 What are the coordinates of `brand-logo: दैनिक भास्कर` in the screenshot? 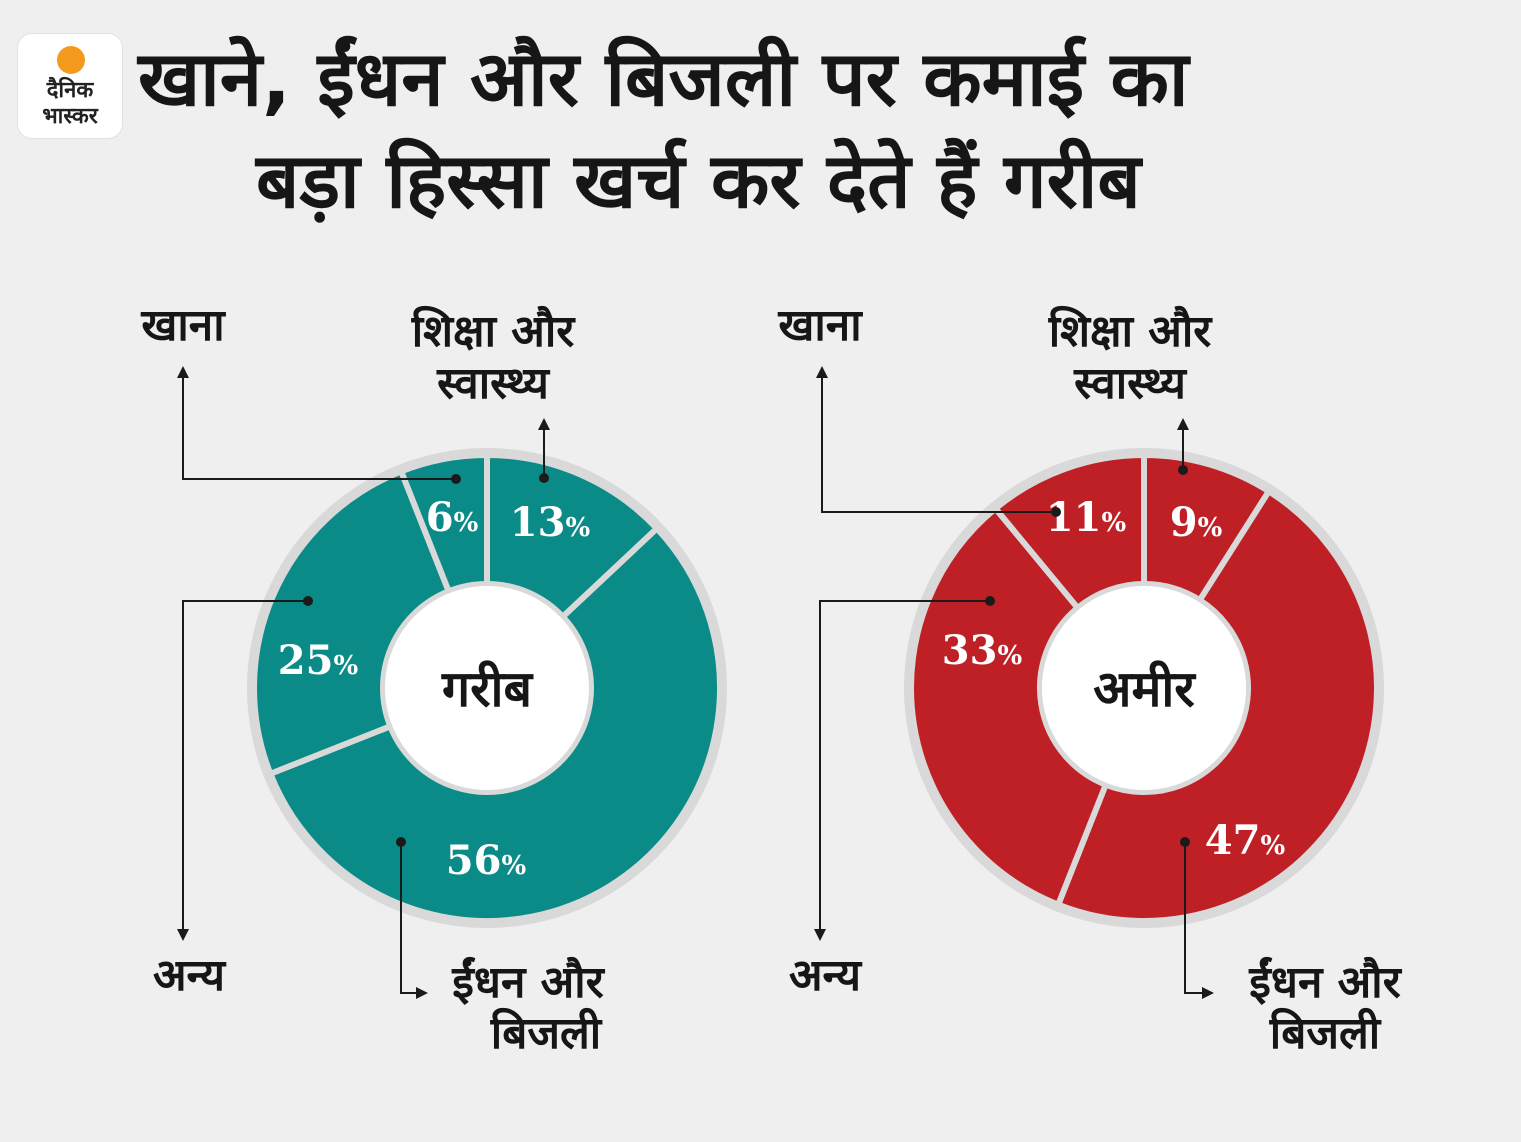 It's located at (70, 86).